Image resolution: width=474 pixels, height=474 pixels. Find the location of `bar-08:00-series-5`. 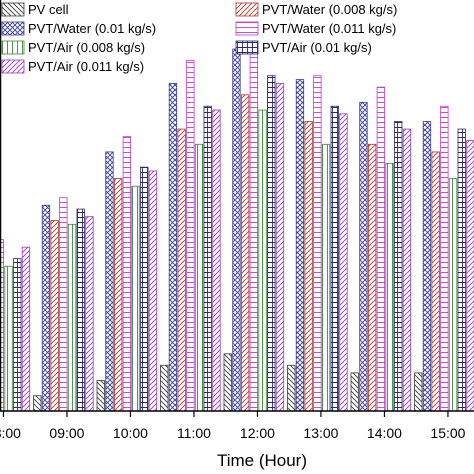

bar-08:00-series-5 is located at coordinates (8, 338).